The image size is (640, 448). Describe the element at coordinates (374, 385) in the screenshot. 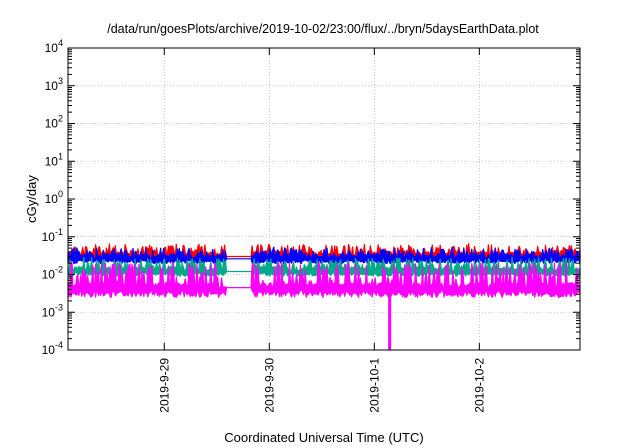

I see `x-tick-label: 2019-10-1` at that location.